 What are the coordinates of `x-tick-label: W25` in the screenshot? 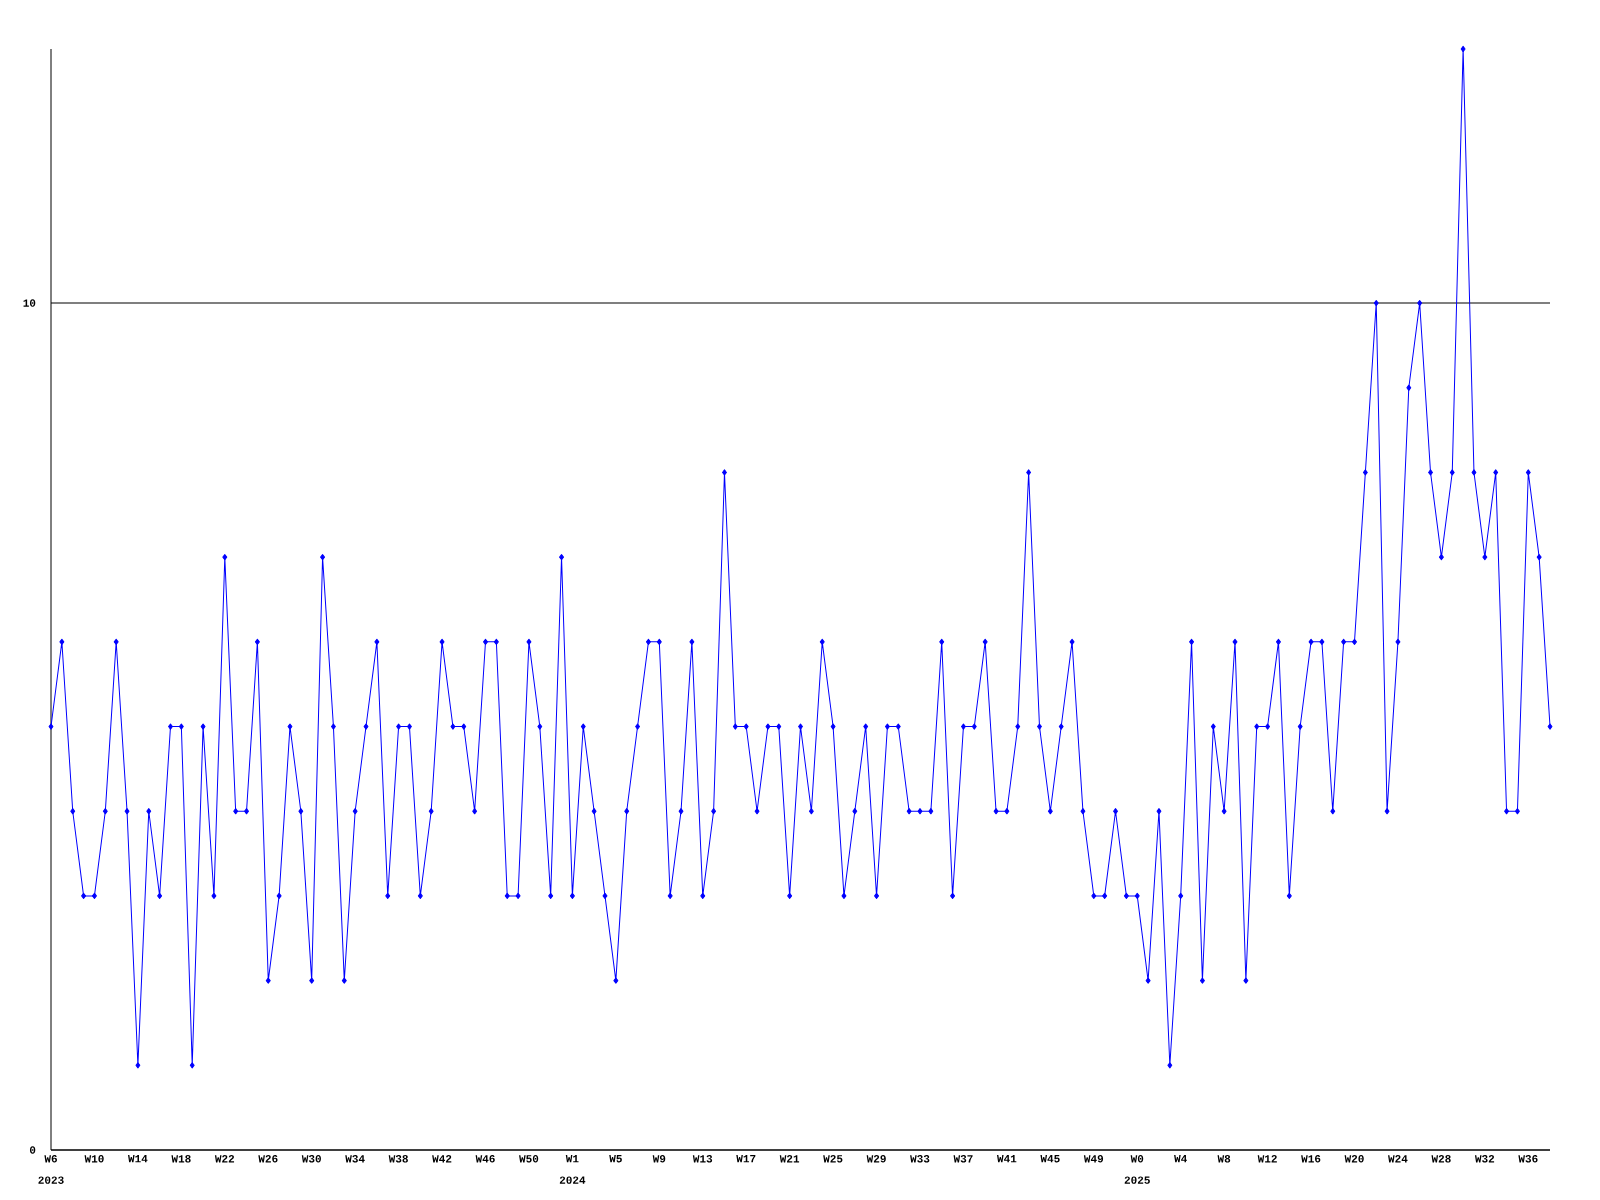 It's located at (833, 1159).